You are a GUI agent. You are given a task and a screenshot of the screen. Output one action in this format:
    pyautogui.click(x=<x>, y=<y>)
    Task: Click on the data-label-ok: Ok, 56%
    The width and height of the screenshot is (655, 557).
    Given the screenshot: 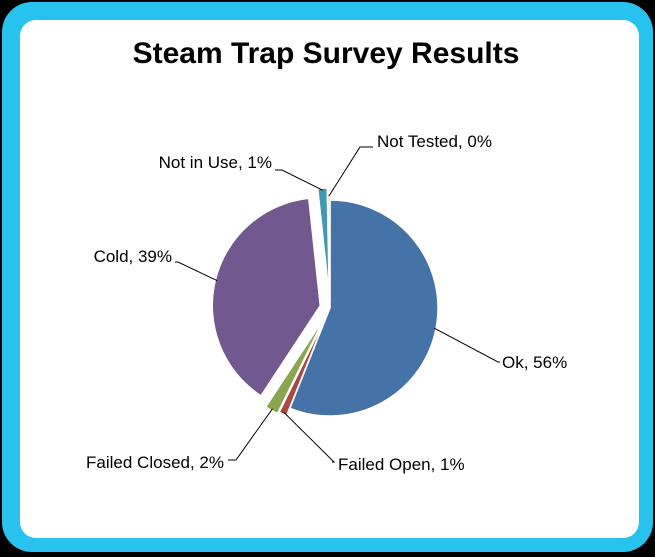 What is the action you would take?
    pyautogui.click(x=534, y=362)
    